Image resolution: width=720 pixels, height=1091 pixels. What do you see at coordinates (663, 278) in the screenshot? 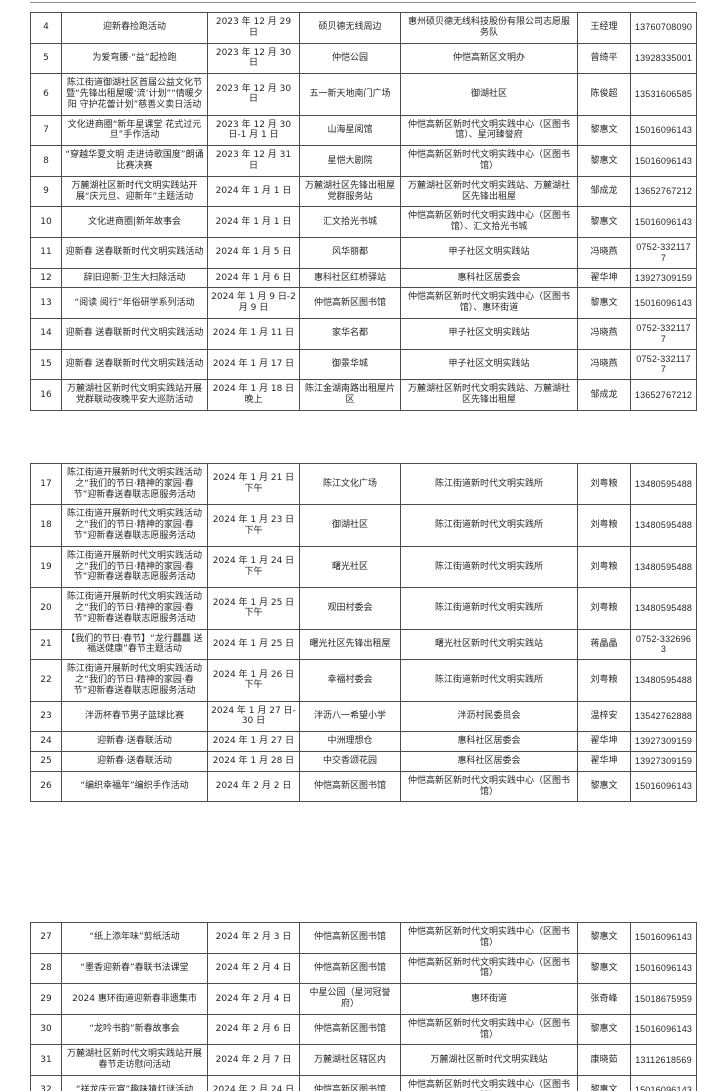
I see `cell-phone: 13927309159` at bounding box center [663, 278].